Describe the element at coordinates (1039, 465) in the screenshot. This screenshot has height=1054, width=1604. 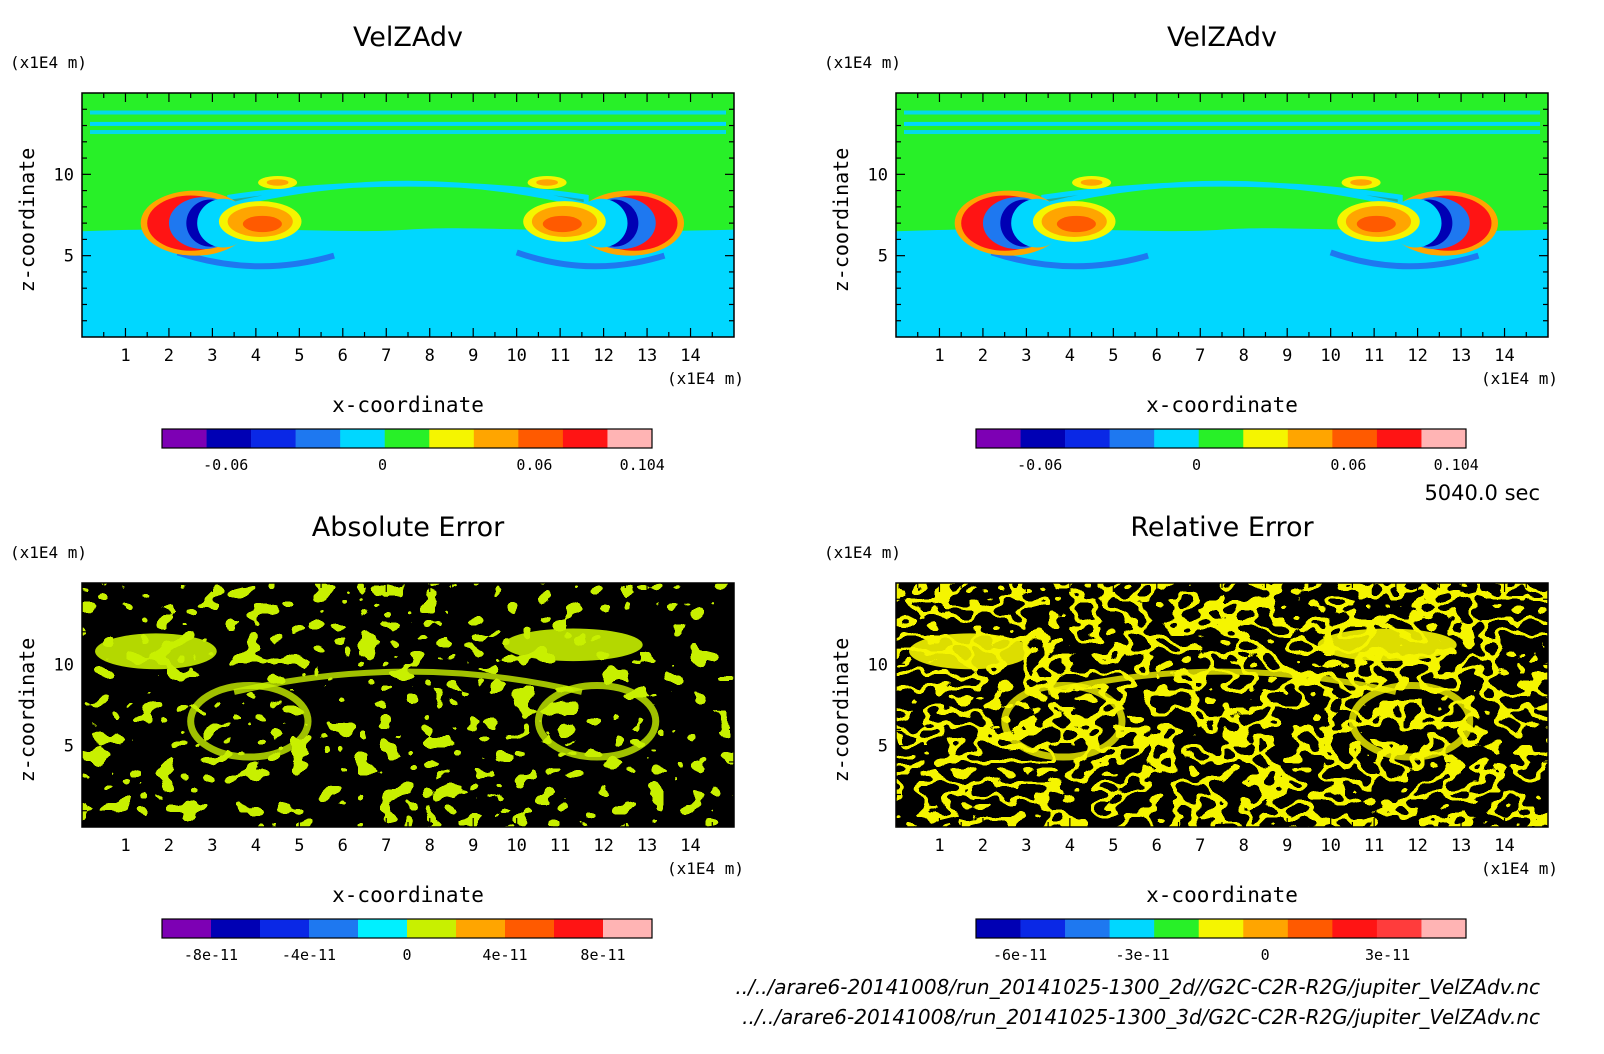
I see `colorbar-tick-label: -0.06` at that location.